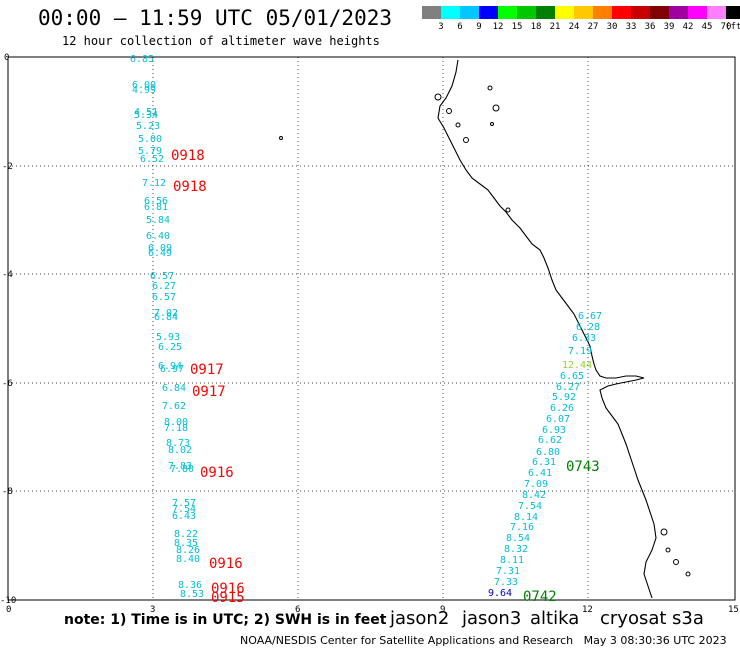 The width and height of the screenshot is (740, 650). Describe the element at coordinates (188, 156) in the screenshot. I see `pass-time-label: 0918` at that location.